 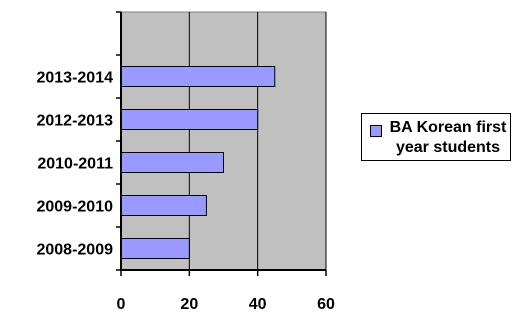 What do you see at coordinates (74, 207) in the screenshot?
I see `category-label-2009-2010: 2009-2010` at bounding box center [74, 207].